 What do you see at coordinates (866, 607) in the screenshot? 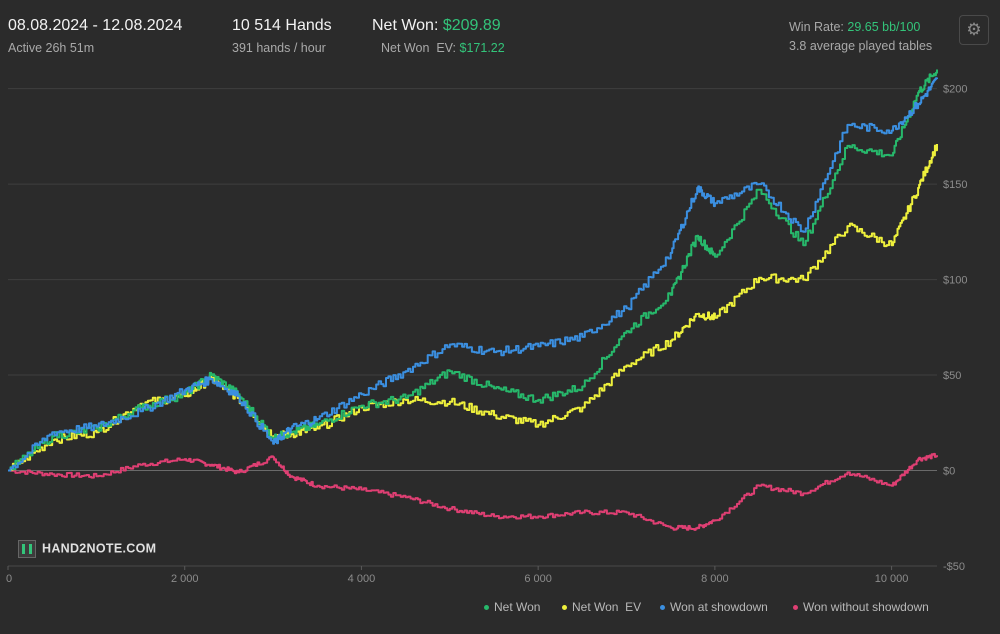
I see `legend-label-won-without-showdown: Won without showdown` at bounding box center [866, 607].